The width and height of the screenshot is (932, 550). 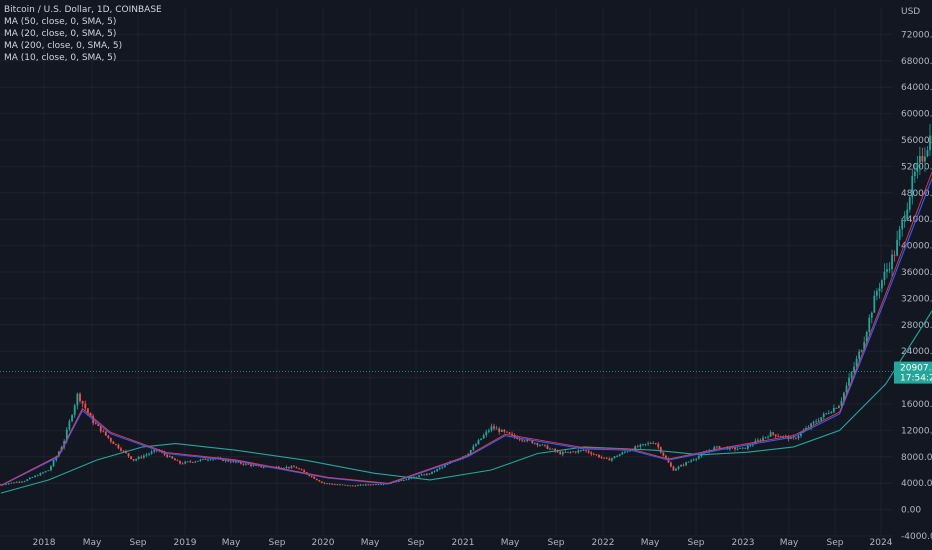 What do you see at coordinates (185, 543) in the screenshot?
I see `x-tick-label: 2019` at bounding box center [185, 543].